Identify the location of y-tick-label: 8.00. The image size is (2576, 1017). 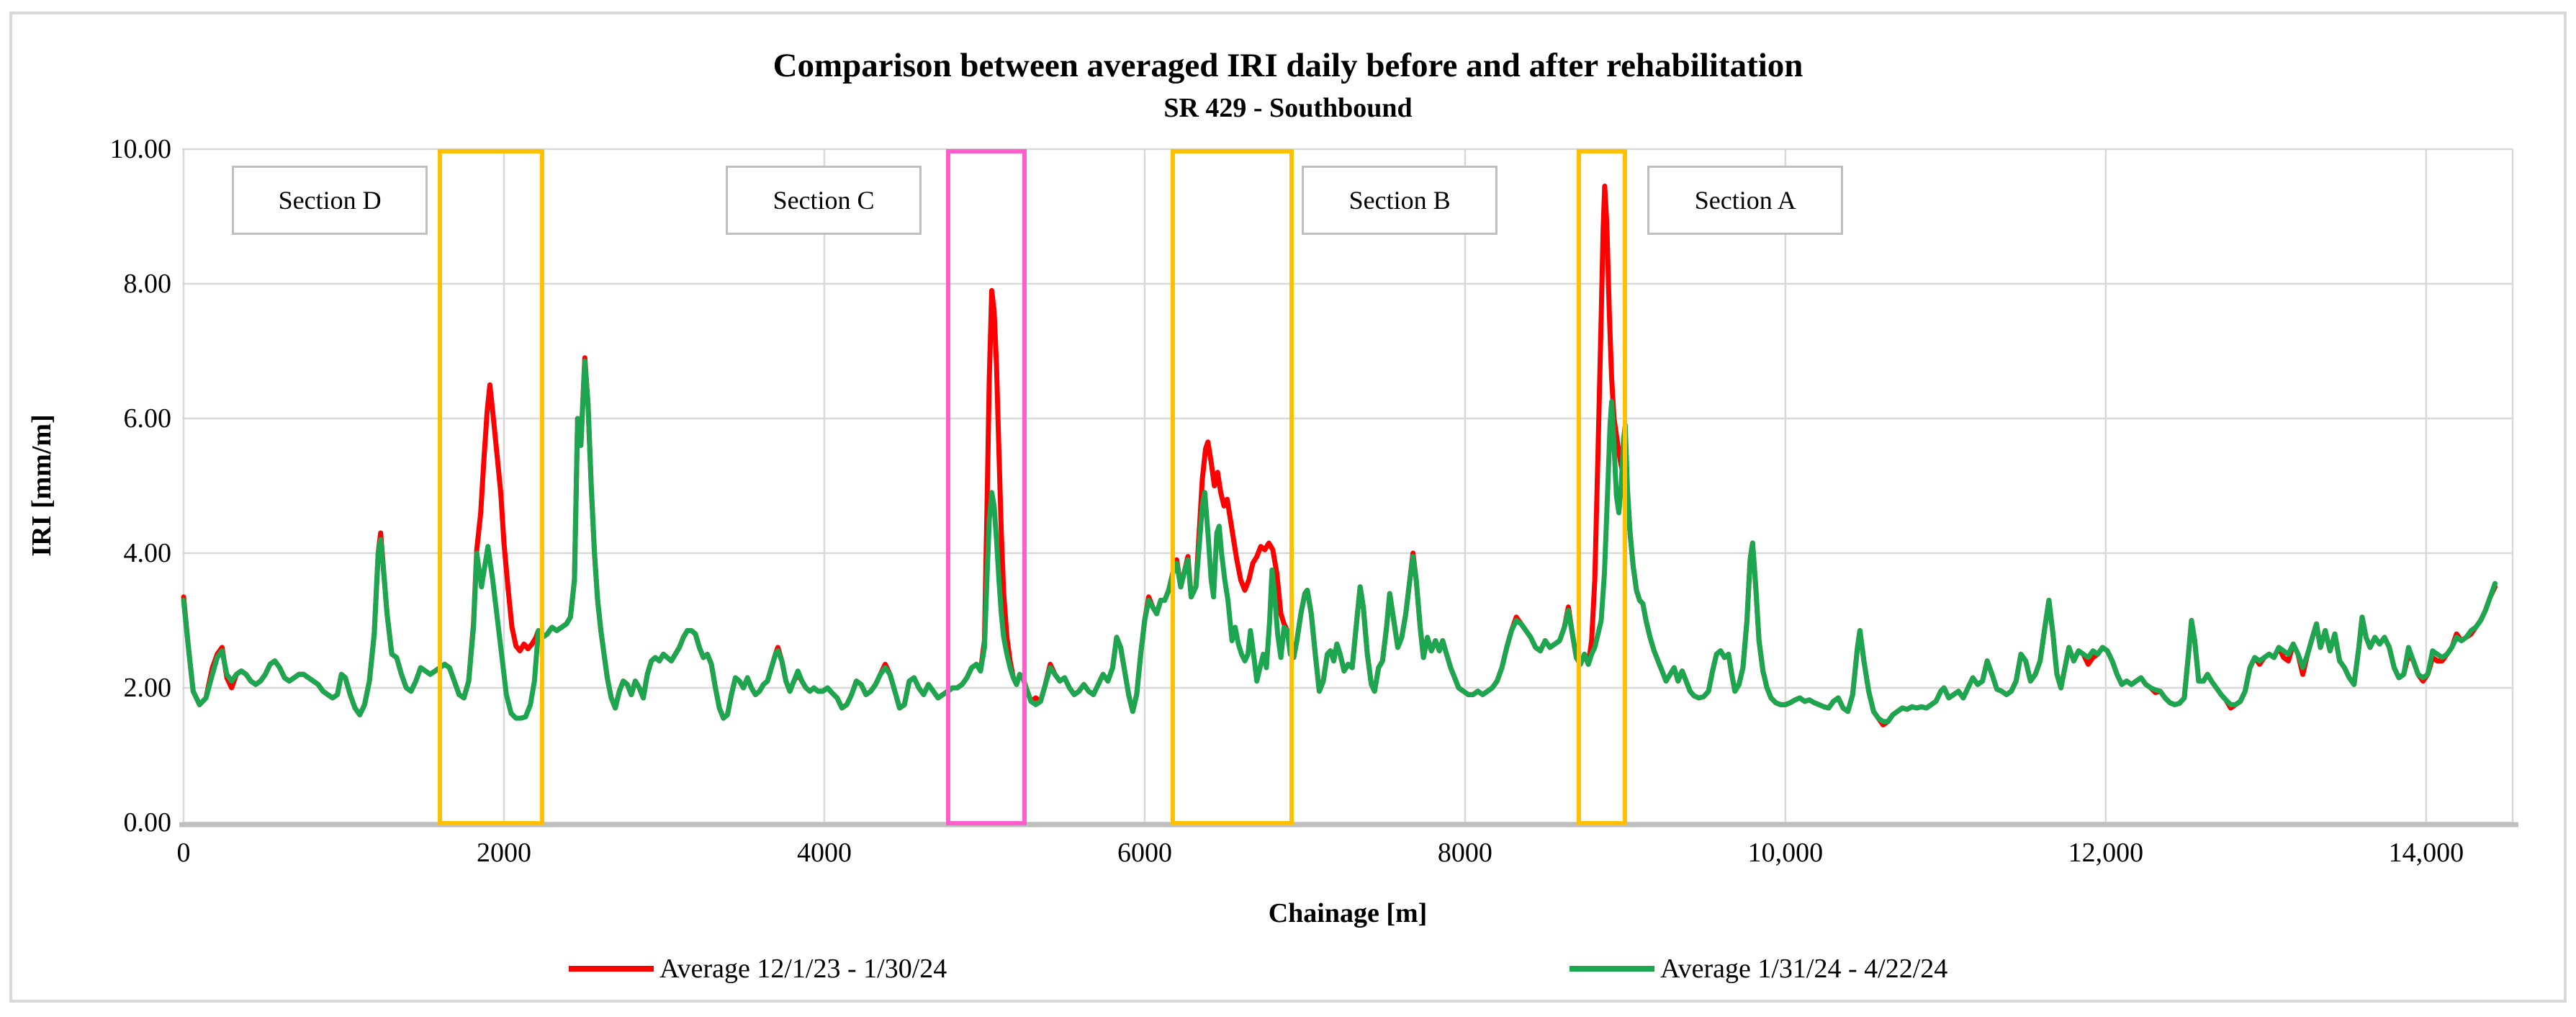
(147, 284).